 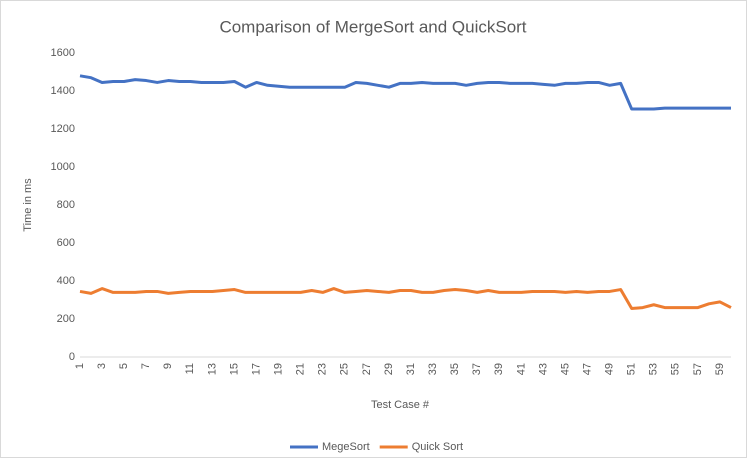 I want to click on y-tick-label: 1600, so click(x=63, y=53).